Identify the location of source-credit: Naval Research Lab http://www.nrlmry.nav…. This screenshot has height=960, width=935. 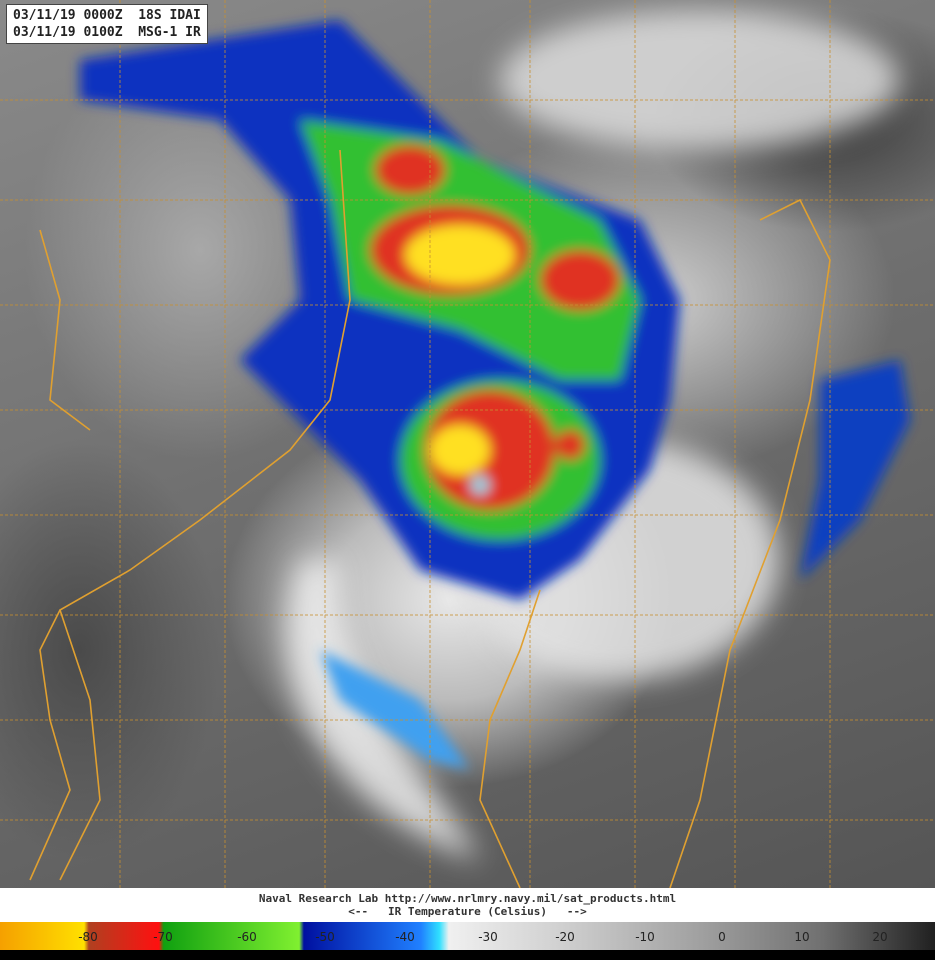
(467, 898).